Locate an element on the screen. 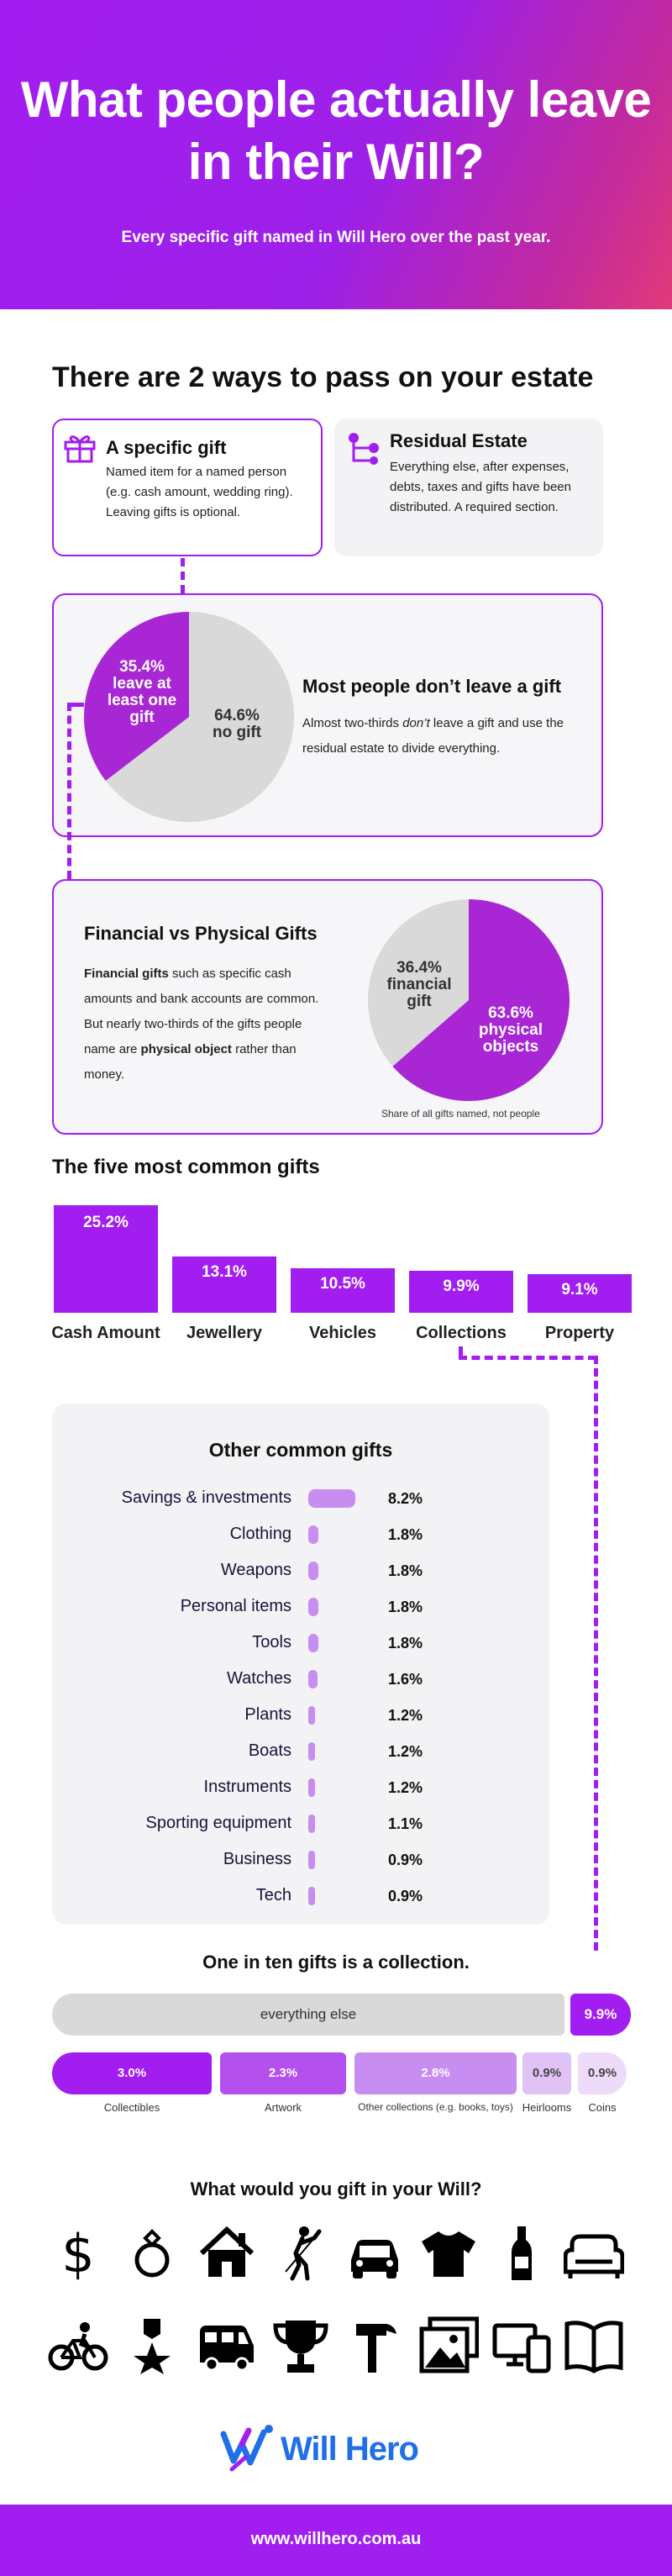 The image size is (672, 2576). bottle-icon is located at coordinates (521, 2253).